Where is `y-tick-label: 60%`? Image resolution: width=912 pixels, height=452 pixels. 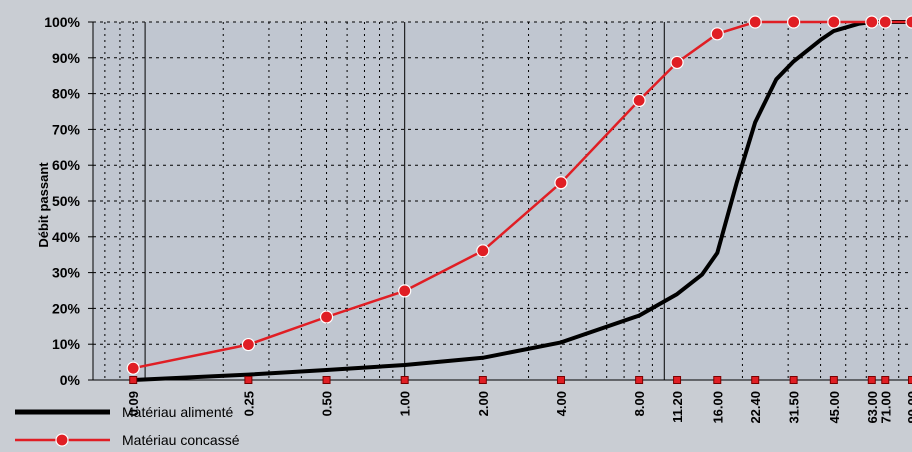 y-tick-label: 60% is located at coordinates (66, 165).